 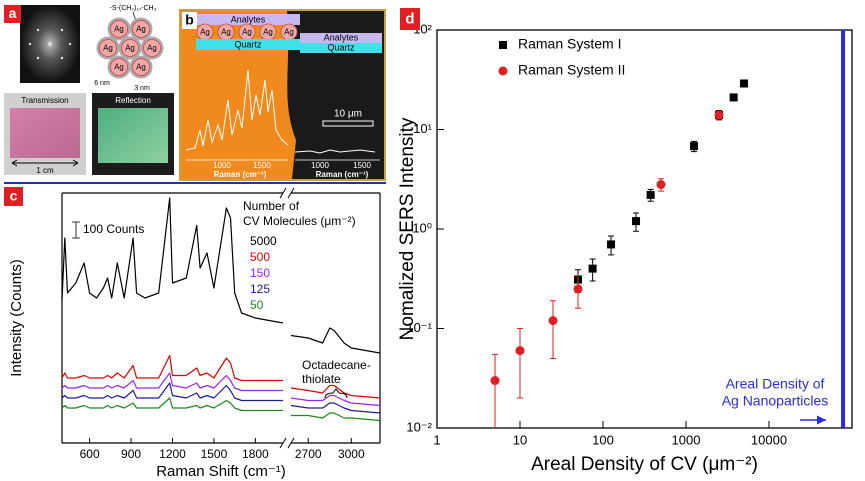 What do you see at coordinates (260, 289) in the screenshot?
I see `legend-label: 125` at bounding box center [260, 289].